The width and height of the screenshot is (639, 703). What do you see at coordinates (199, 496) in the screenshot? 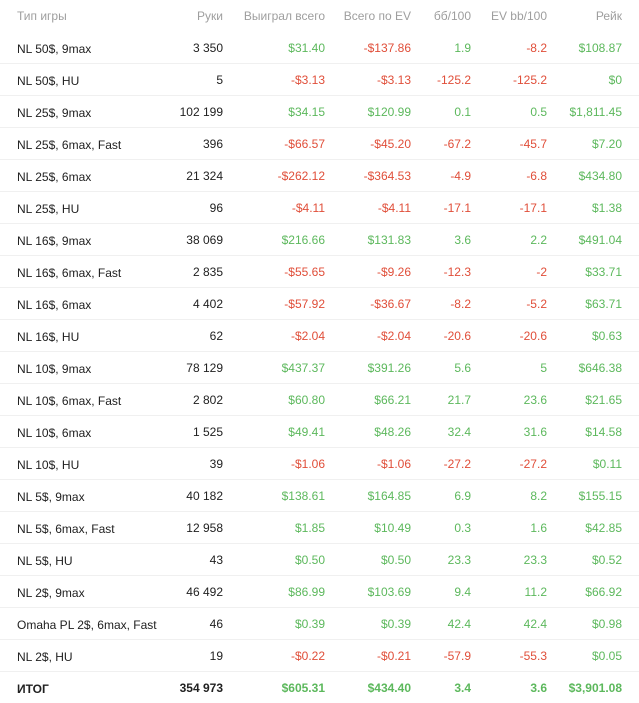
I see `hands-cell: 40 182` at bounding box center [199, 496].